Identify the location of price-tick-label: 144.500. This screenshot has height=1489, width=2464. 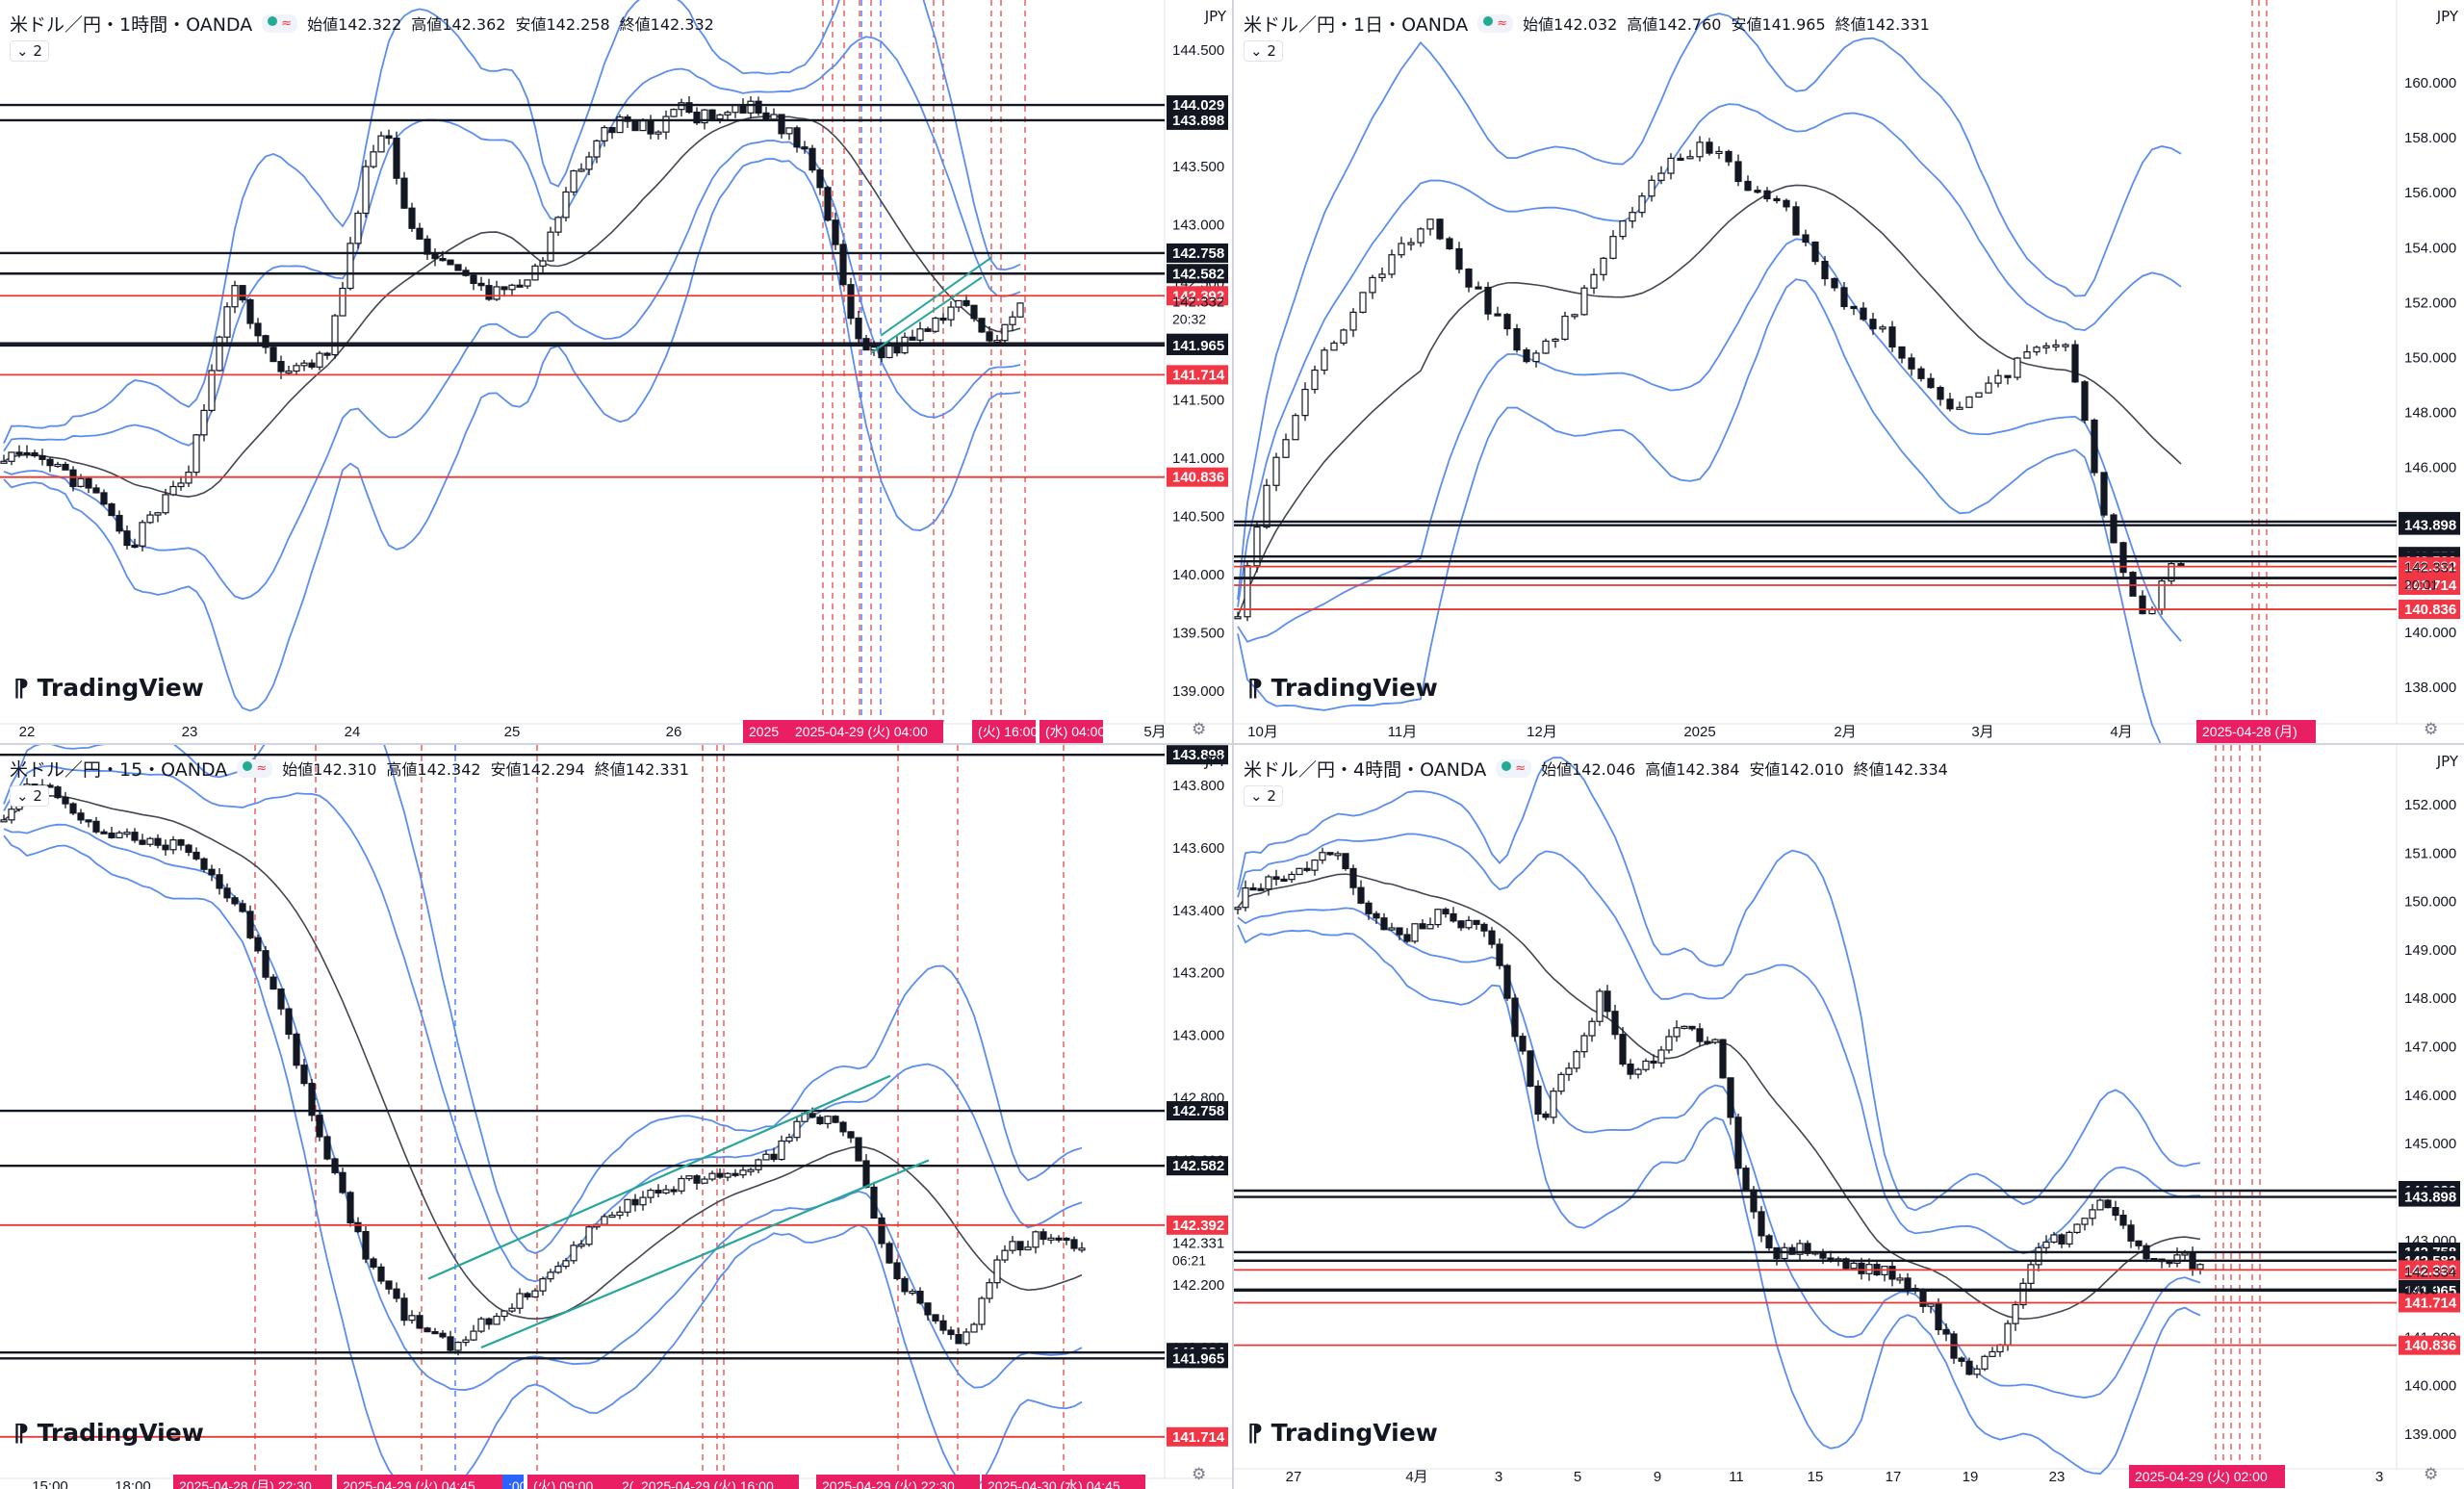
(1198, 51).